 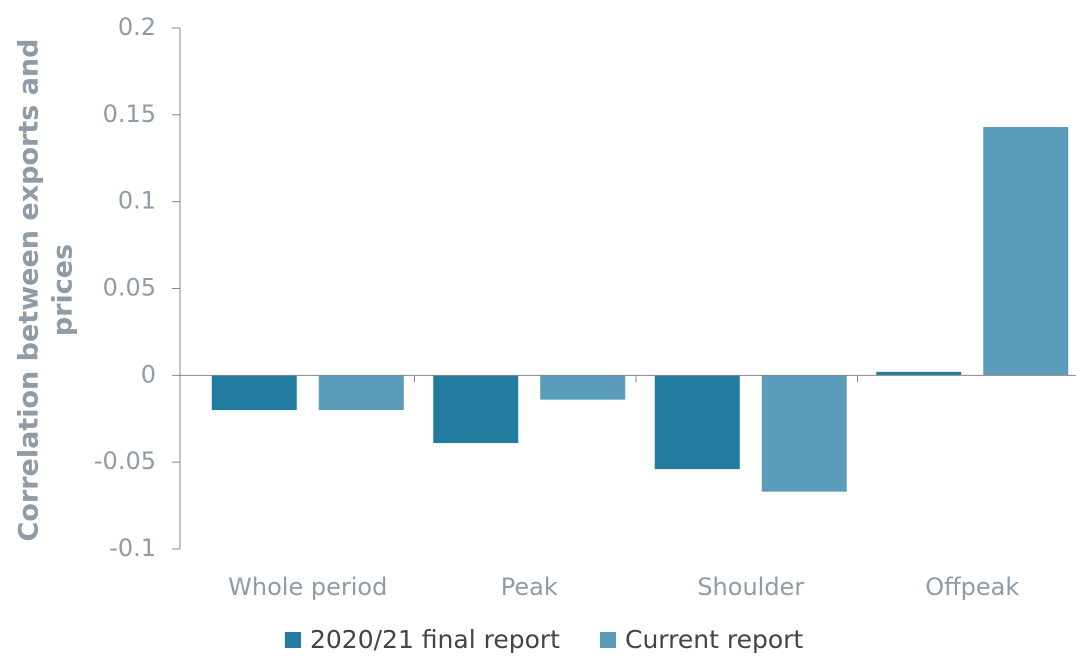 What do you see at coordinates (307, 587) in the screenshot?
I see `x-tick-label: Whole period` at bounding box center [307, 587].